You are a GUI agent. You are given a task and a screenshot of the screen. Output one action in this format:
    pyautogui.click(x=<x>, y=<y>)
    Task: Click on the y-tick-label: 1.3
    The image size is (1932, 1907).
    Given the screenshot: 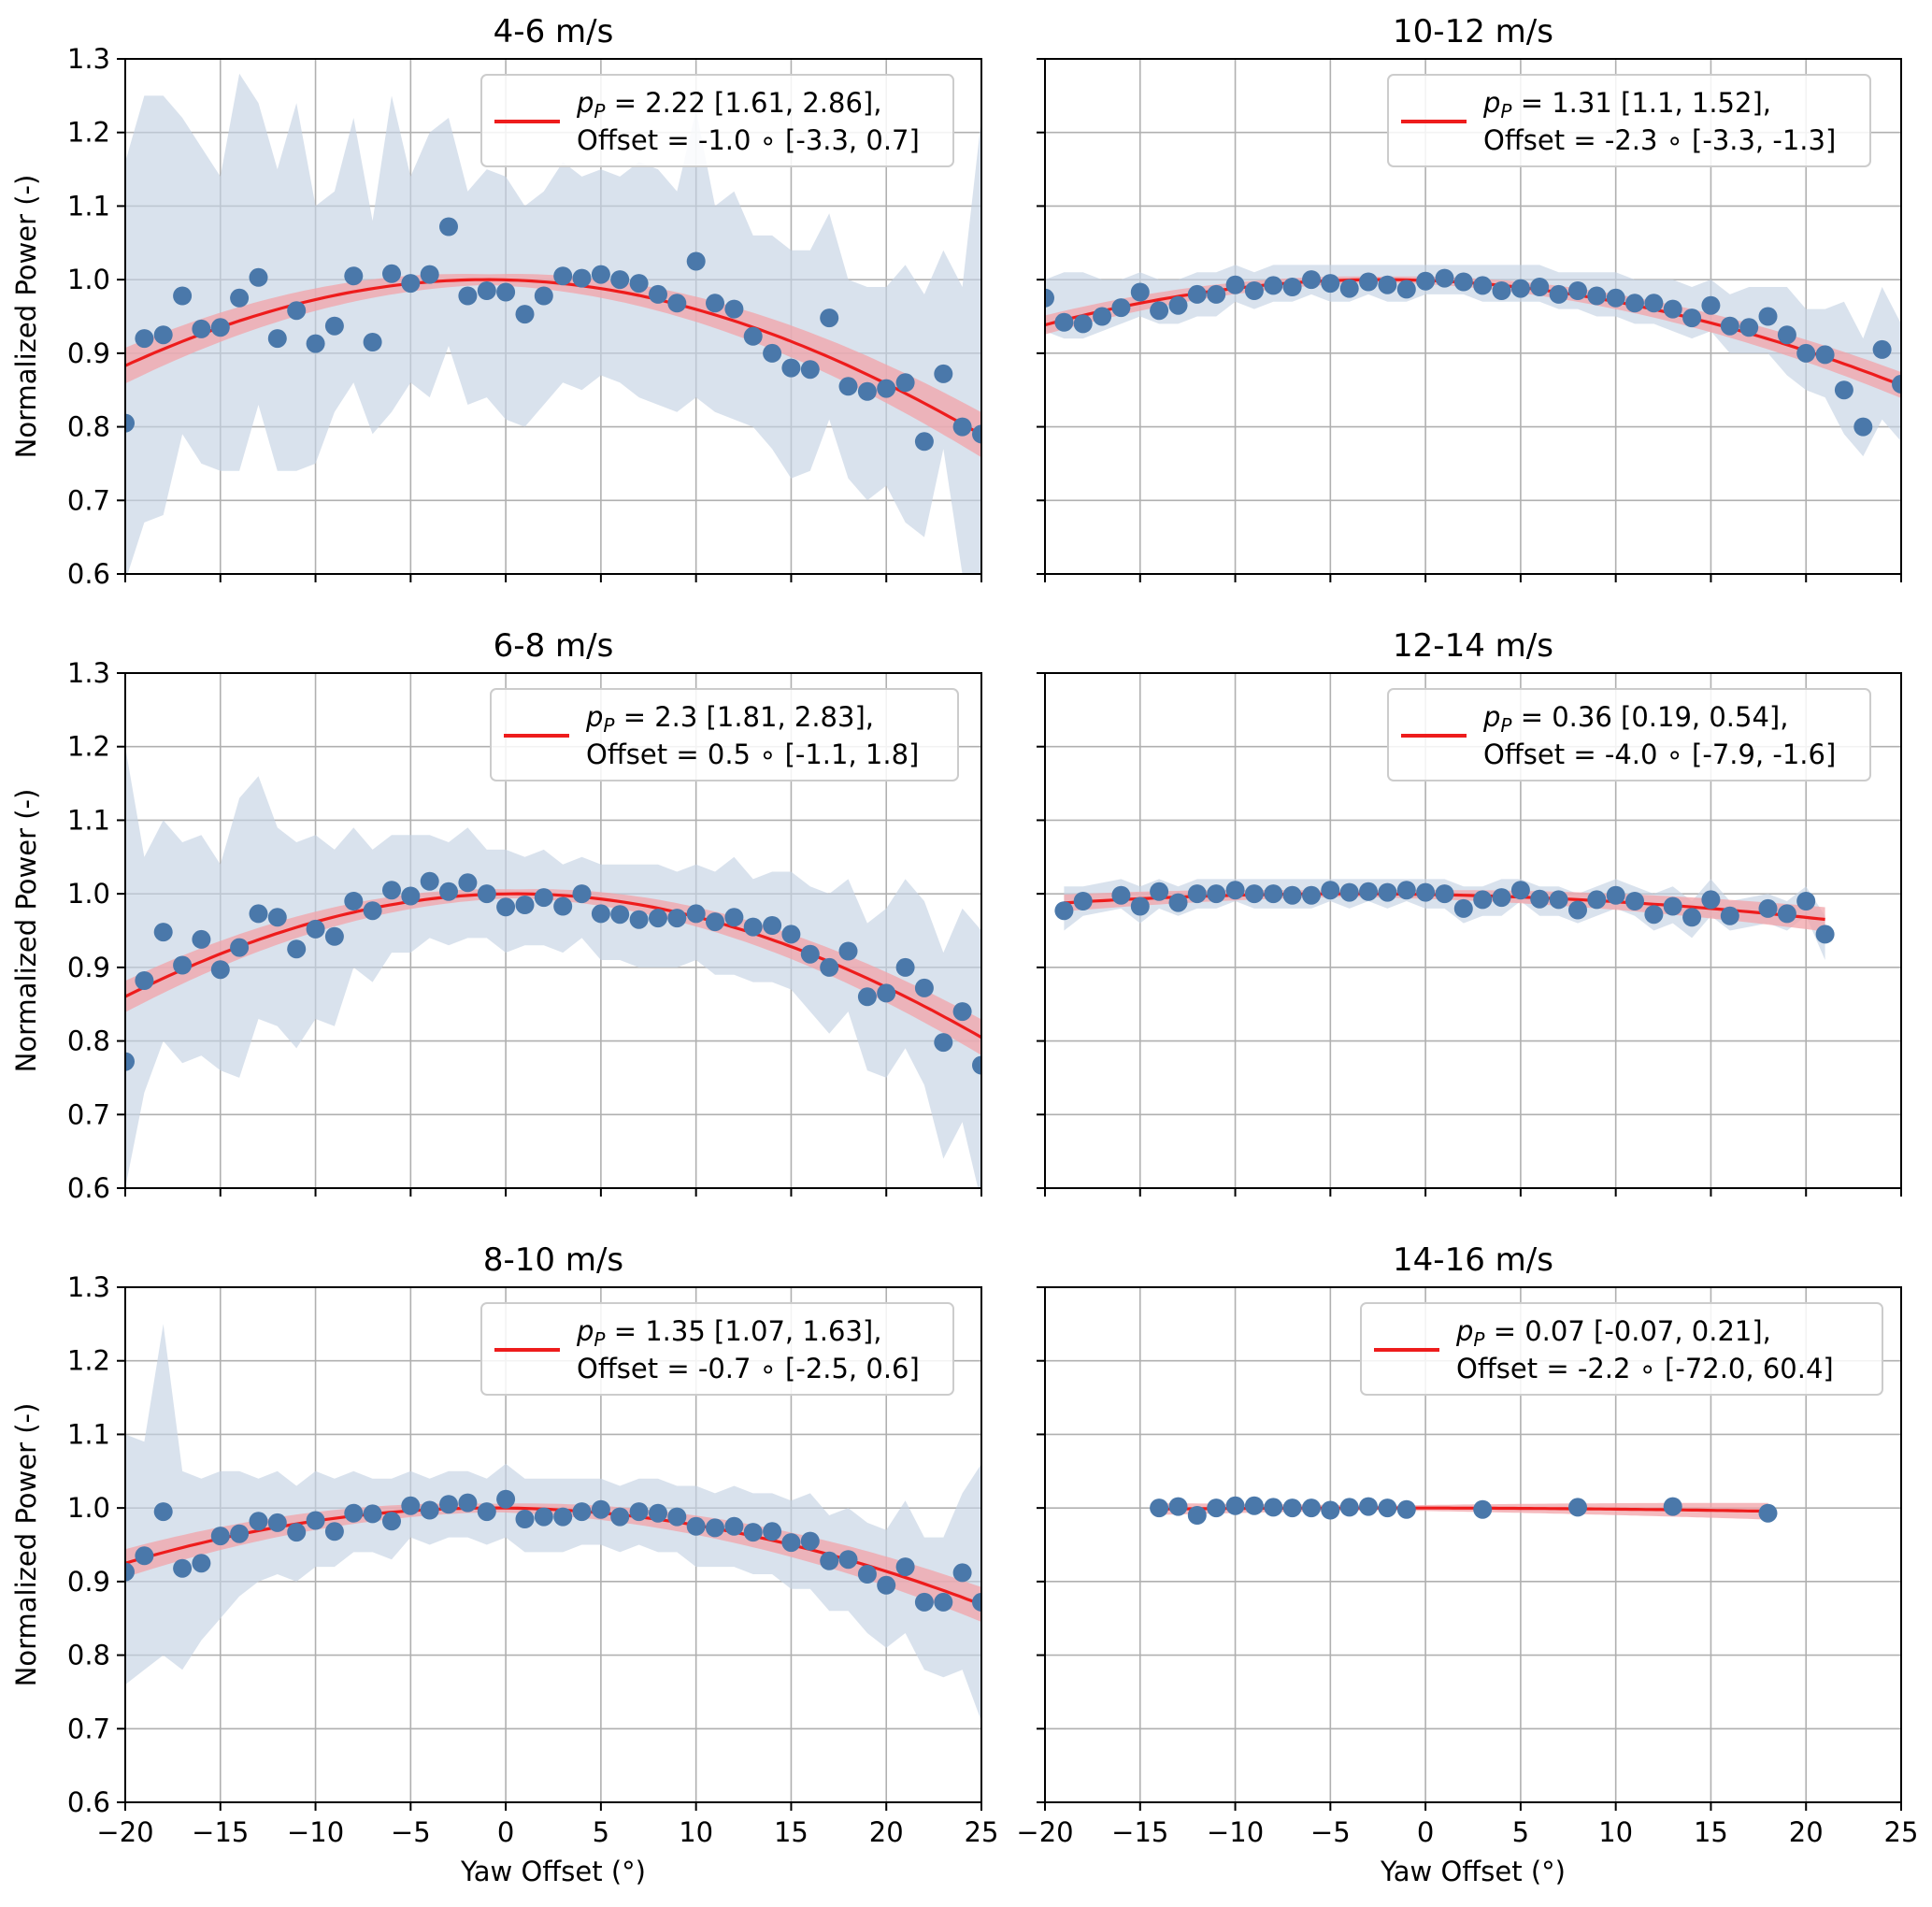 What is the action you would take?
    pyautogui.click(x=88, y=59)
    